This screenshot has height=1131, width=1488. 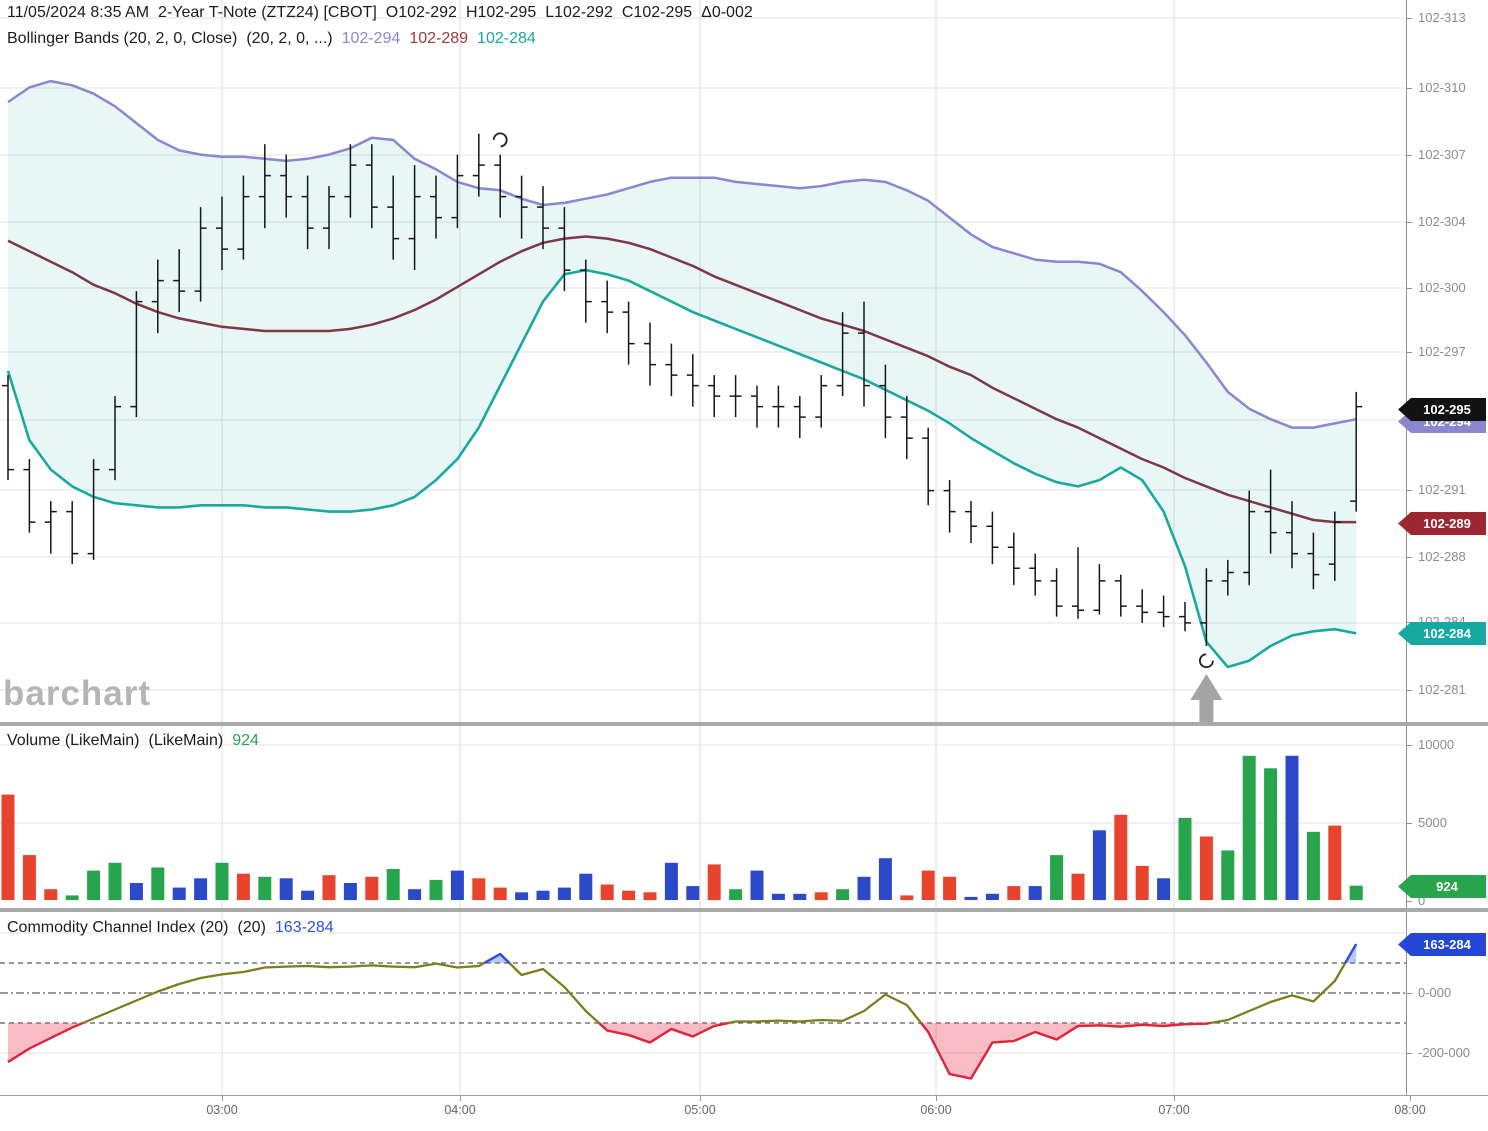 What do you see at coordinates (122, 38) in the screenshot?
I see `bollinger-label: Bollinger Bands (20, 2, 0, Close)` at bounding box center [122, 38].